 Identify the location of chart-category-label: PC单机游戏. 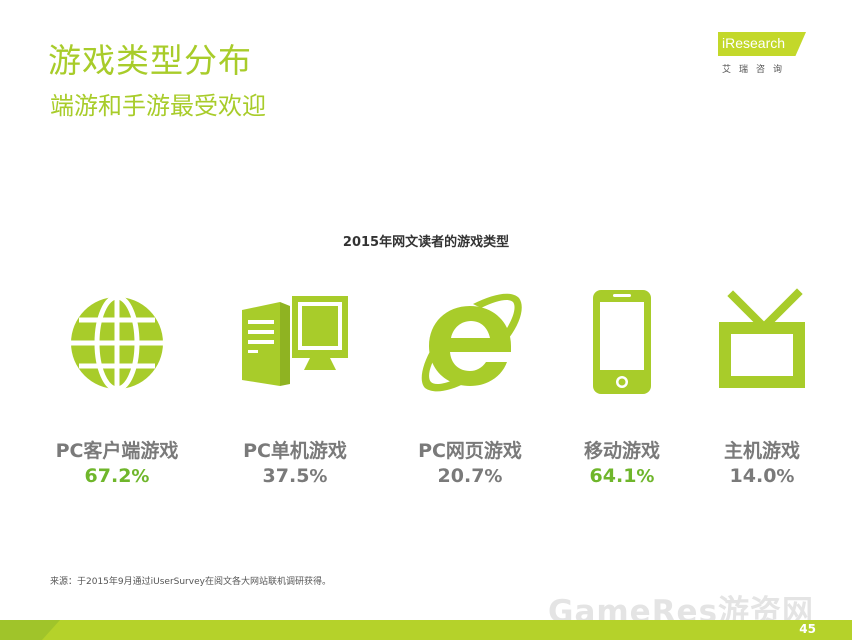
(295, 451).